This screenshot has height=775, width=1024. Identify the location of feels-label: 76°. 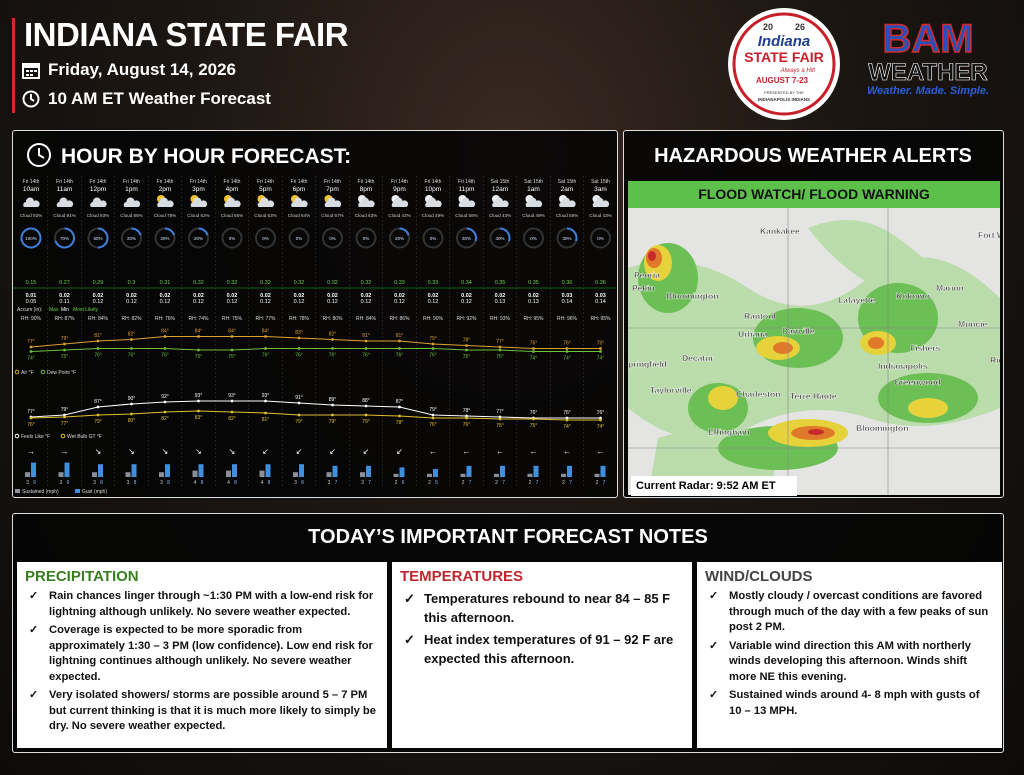
(567, 413).